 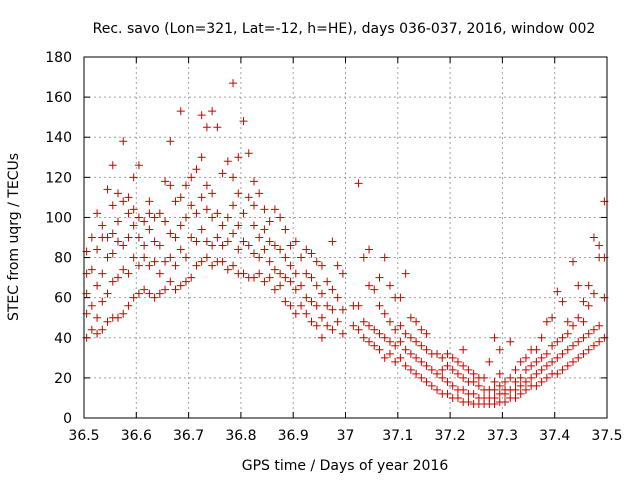 I want to click on y-tick-label: 20, so click(x=63, y=379).